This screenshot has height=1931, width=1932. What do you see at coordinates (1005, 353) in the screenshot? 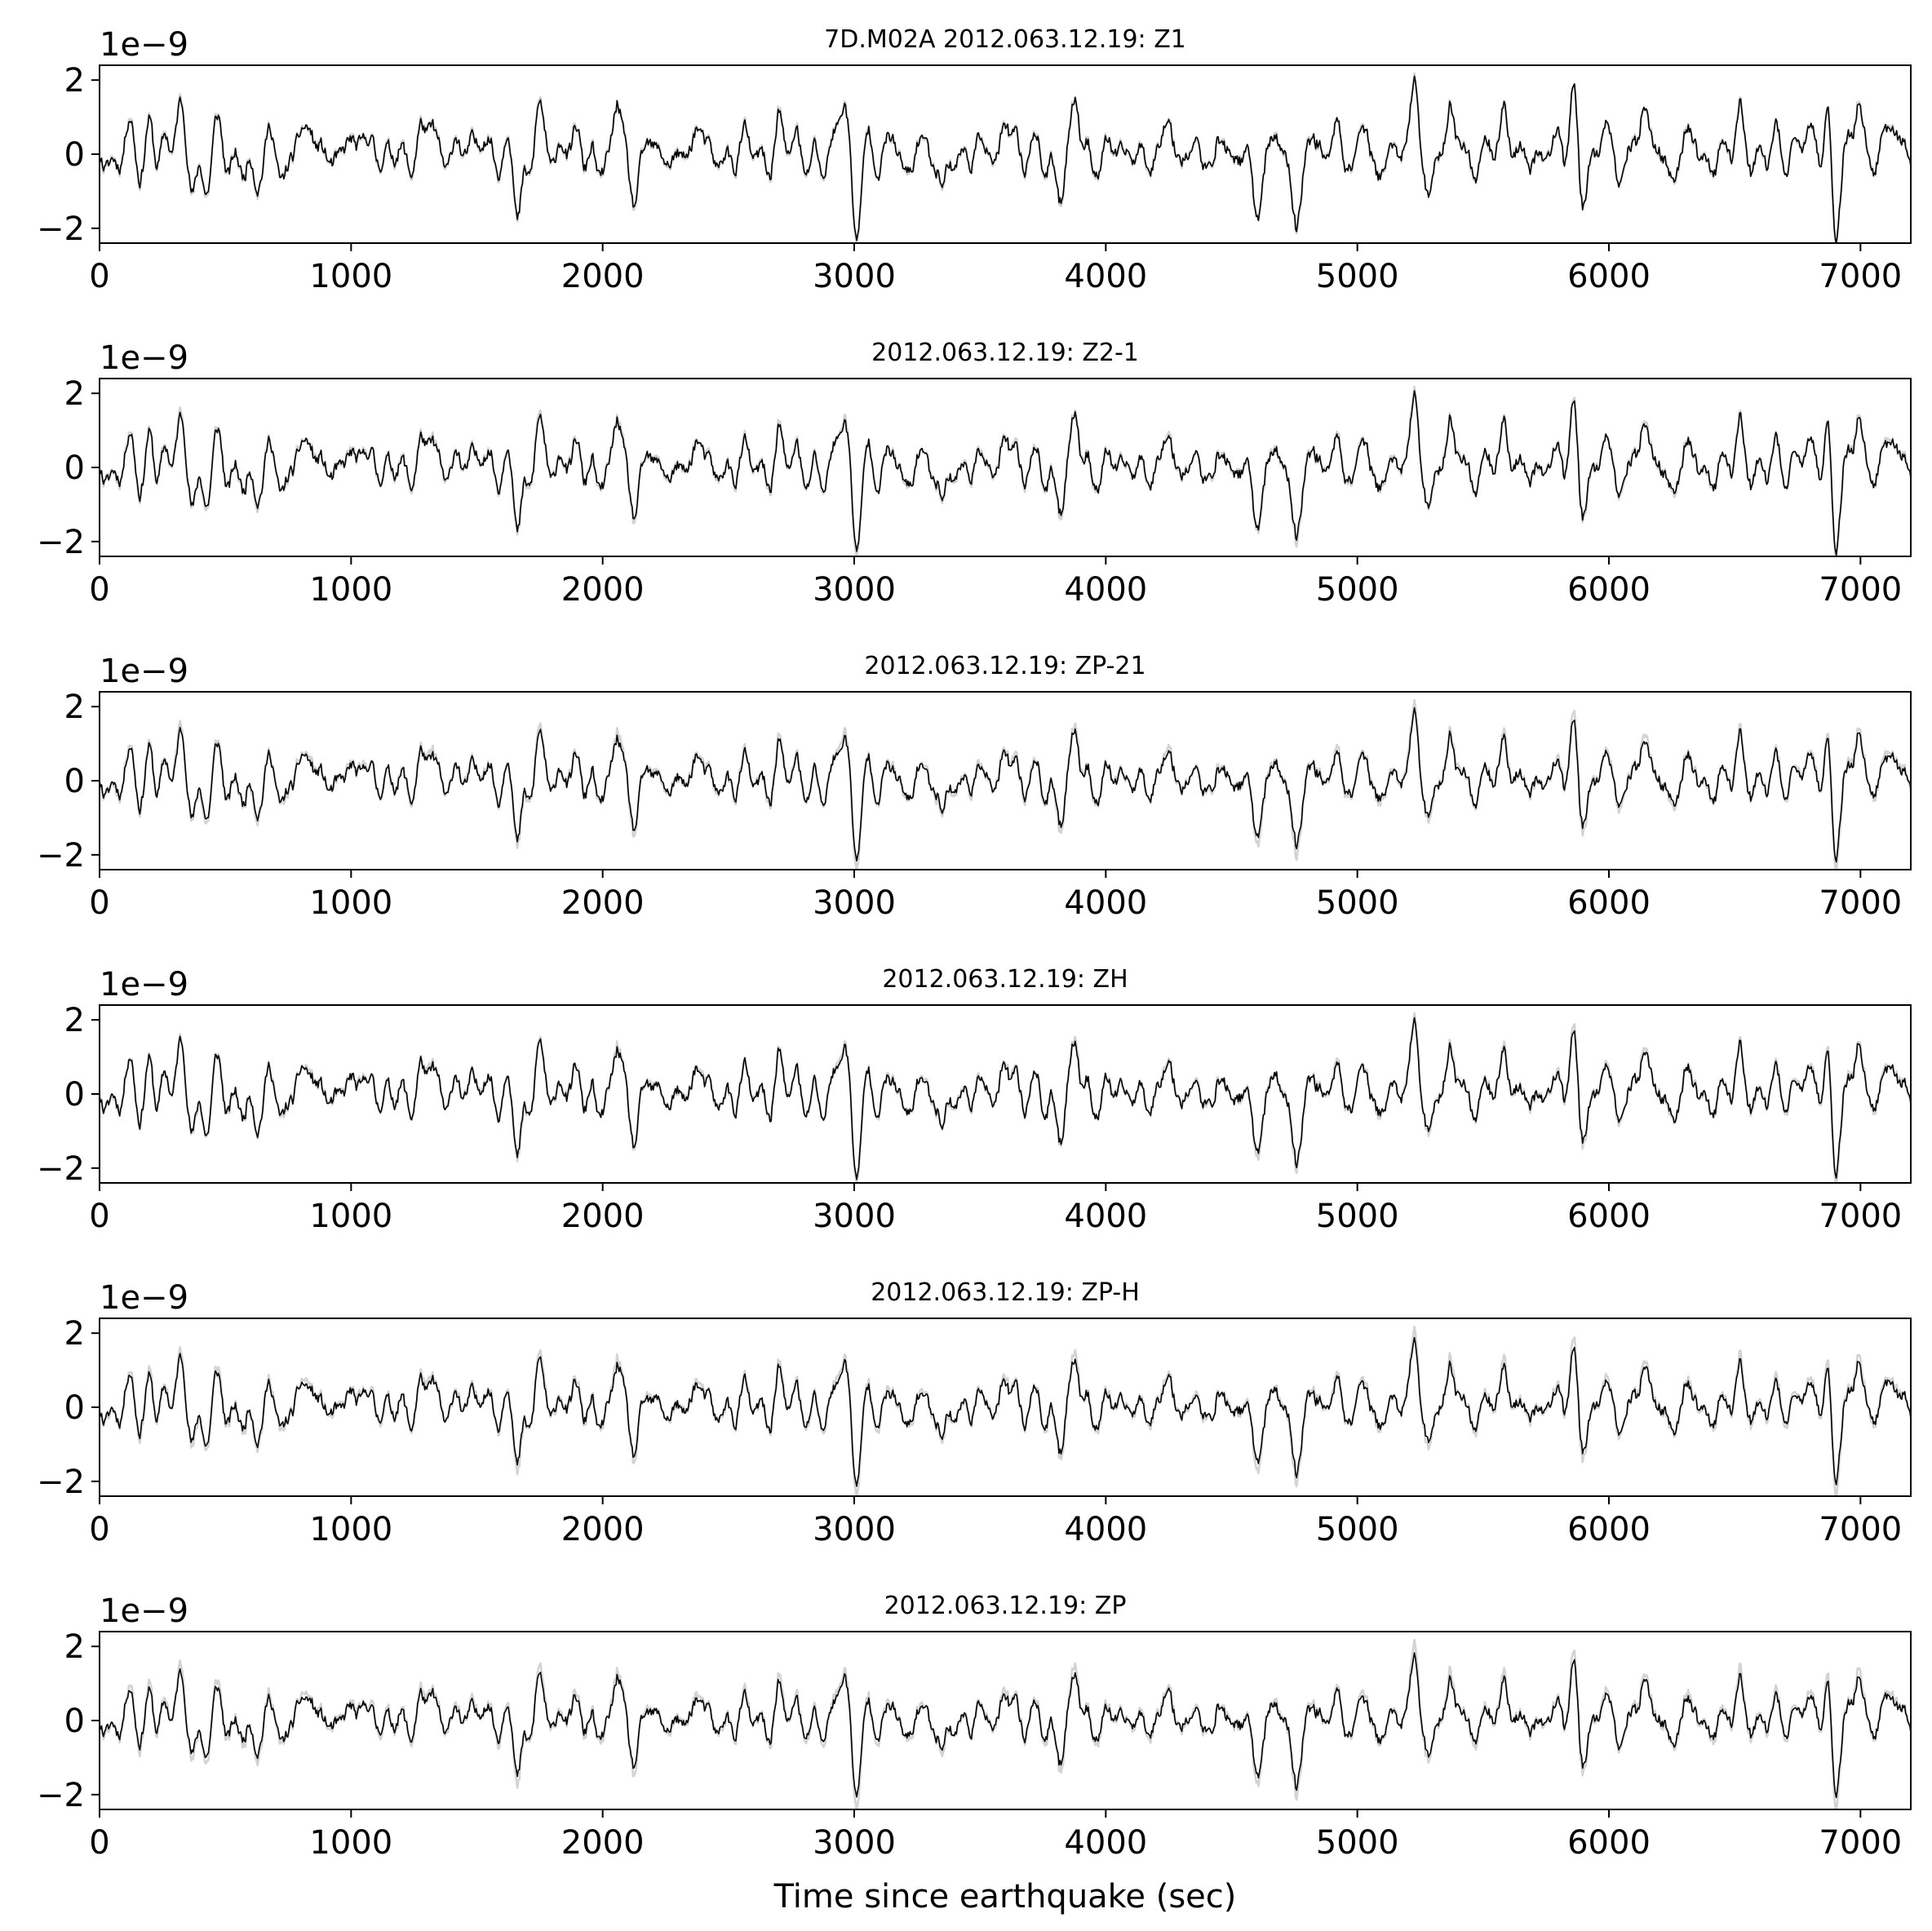
I see `panel-title: 2012.063.12.19: Z2-1` at bounding box center [1005, 353].